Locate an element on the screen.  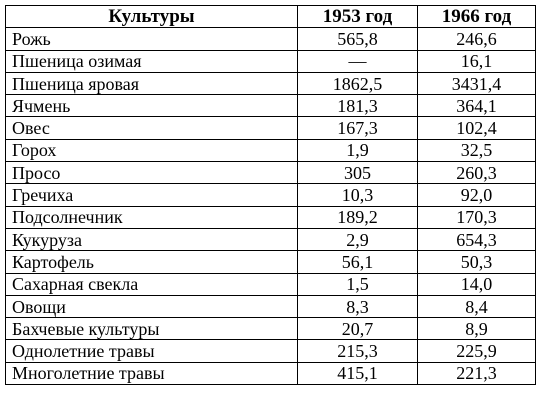
crop-name-cell: Пшеница яровая is located at coordinates (151, 83).